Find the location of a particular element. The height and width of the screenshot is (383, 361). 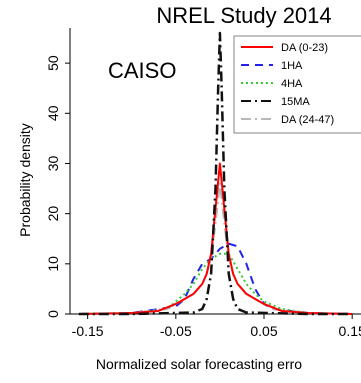

y-tick-label: 50 is located at coordinates (53, 63).